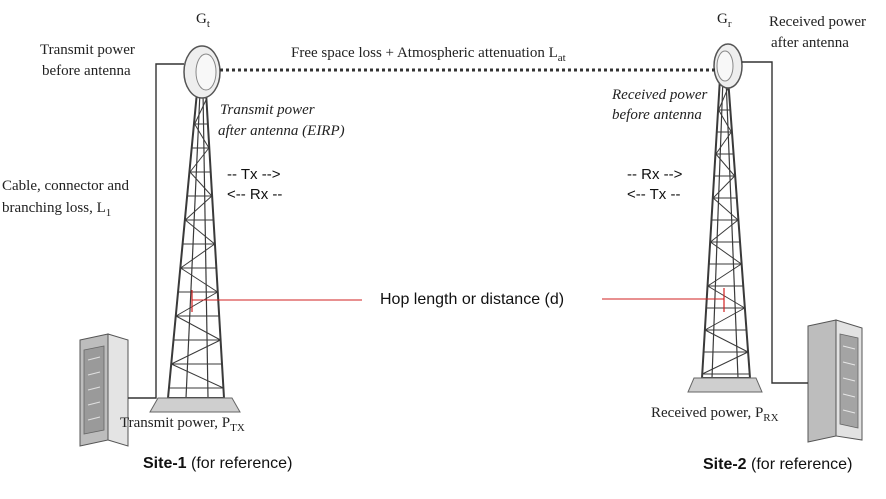 Image resolution: width=886 pixels, height=499 pixels. Describe the element at coordinates (818, 22) in the screenshot. I see `rx-power-after-antenna-line1: Received power` at that location.